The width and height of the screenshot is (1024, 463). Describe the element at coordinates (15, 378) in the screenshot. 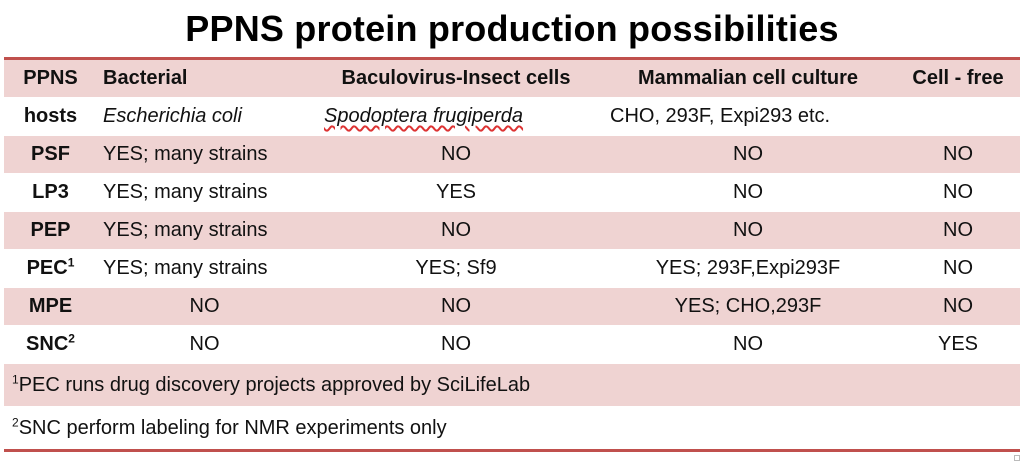

I see `footnote-mark: 1` at that location.